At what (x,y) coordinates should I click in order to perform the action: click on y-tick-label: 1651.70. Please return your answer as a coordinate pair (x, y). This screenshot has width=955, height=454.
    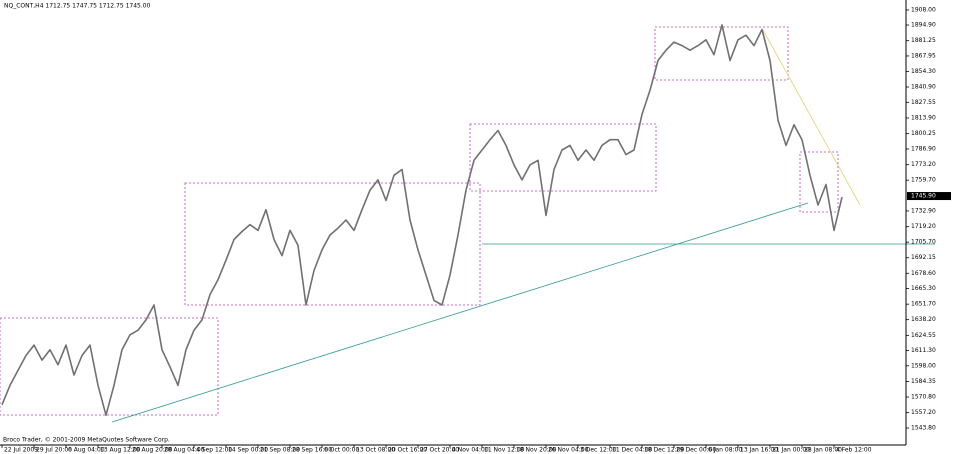
    Looking at the image, I should click on (923, 304).